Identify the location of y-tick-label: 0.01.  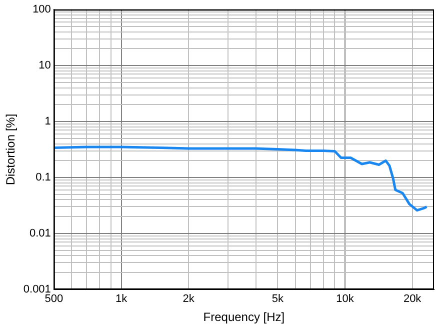
(40, 233).